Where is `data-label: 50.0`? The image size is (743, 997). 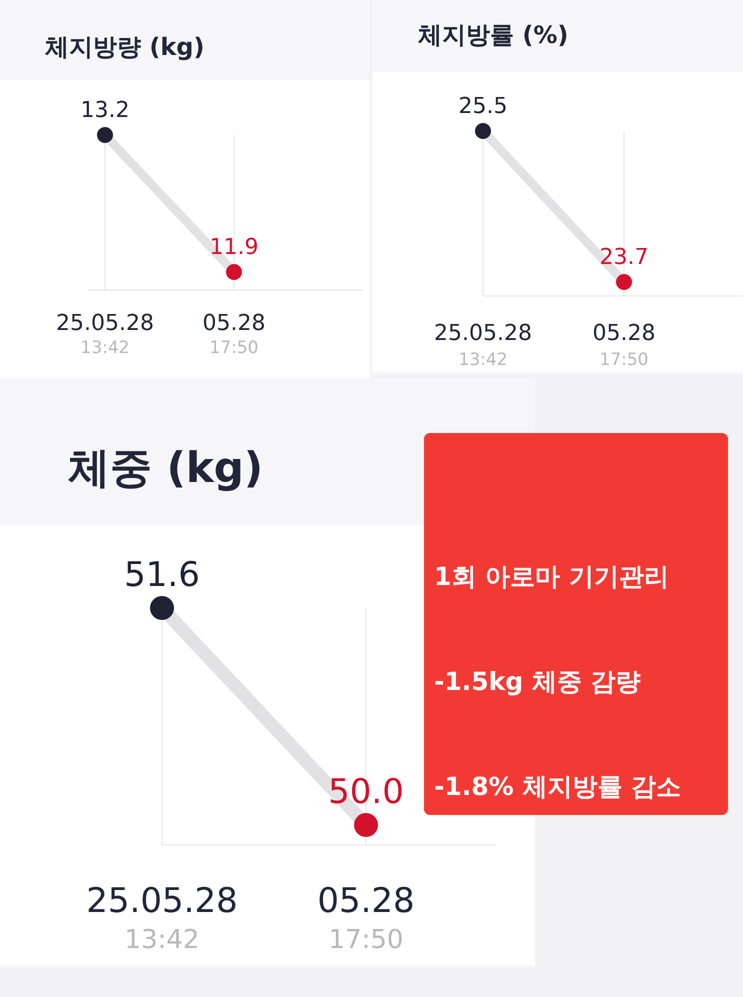
data-label: 50.0 is located at coordinates (366, 792).